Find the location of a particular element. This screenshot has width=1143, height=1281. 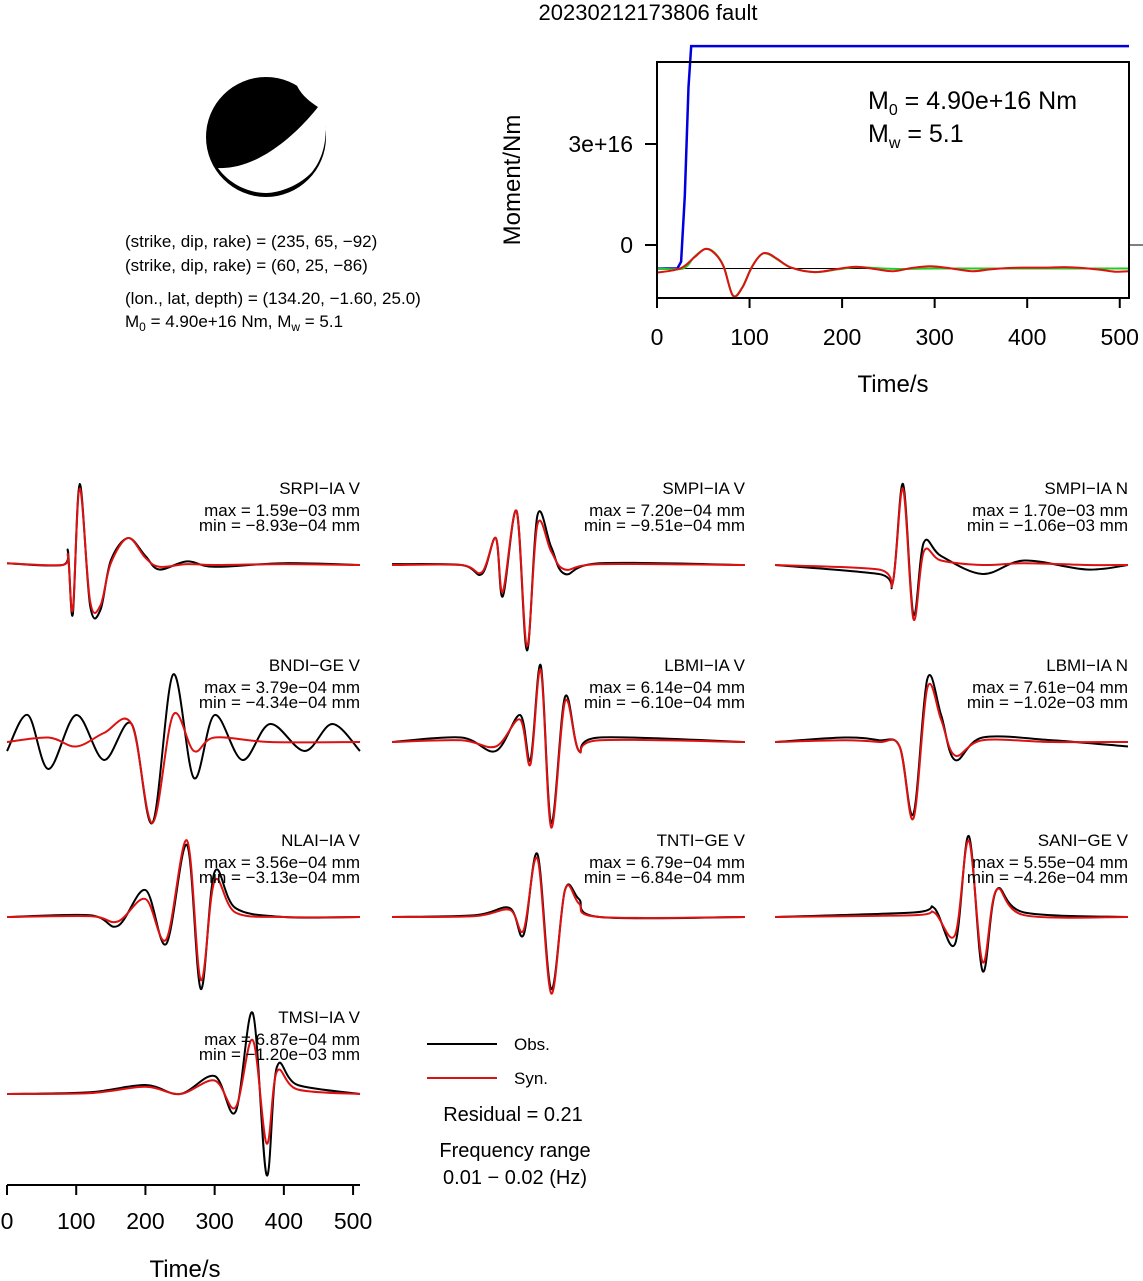

station-name: LBMI−IA N is located at coordinates (1087, 665).